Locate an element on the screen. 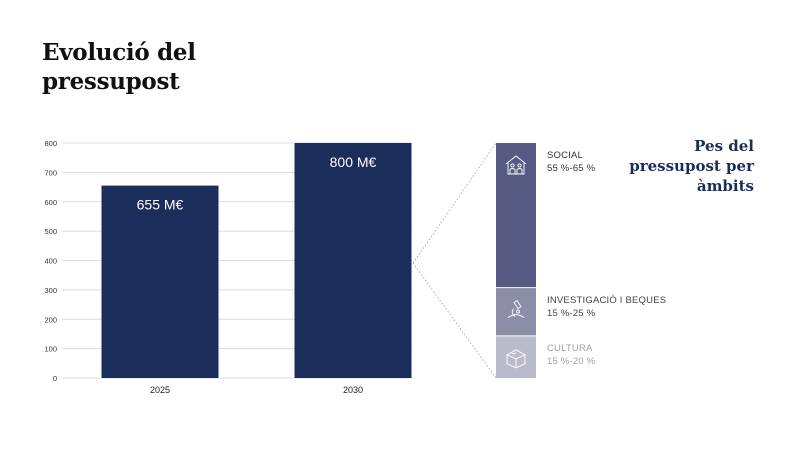  breakdown-title: Pes del pressupost per àmbits is located at coordinates (691, 166).